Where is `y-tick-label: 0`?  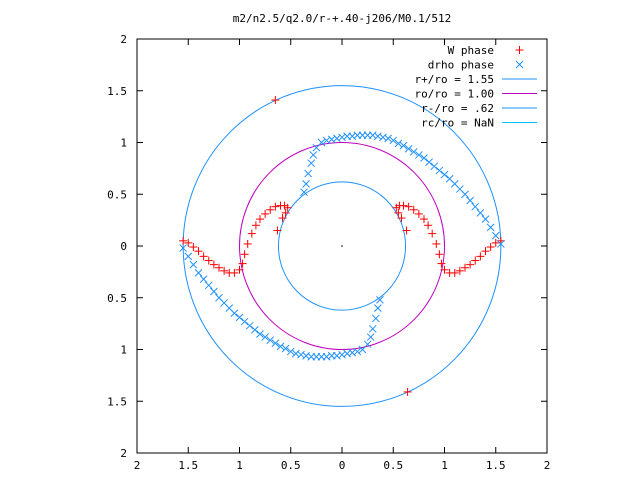 y-tick-label: 0 is located at coordinates (123, 246).